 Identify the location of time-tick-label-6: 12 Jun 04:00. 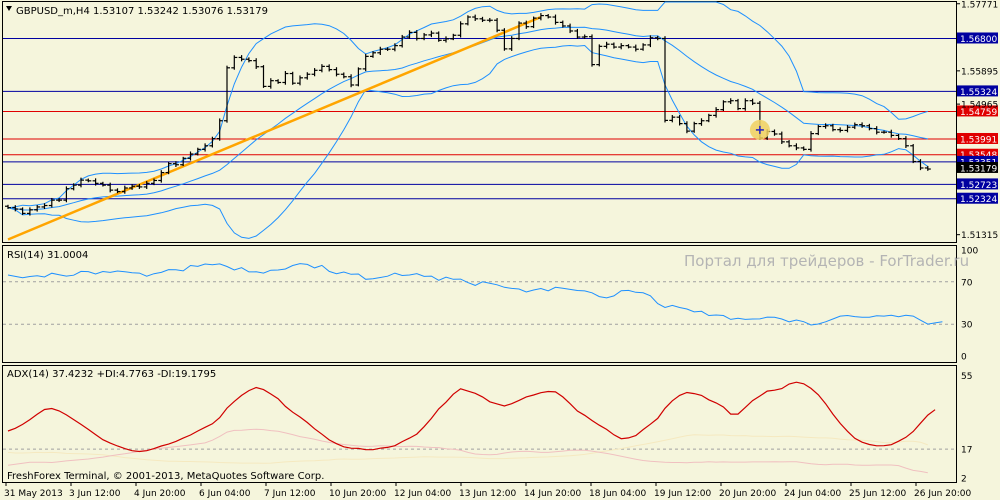
(422, 494).